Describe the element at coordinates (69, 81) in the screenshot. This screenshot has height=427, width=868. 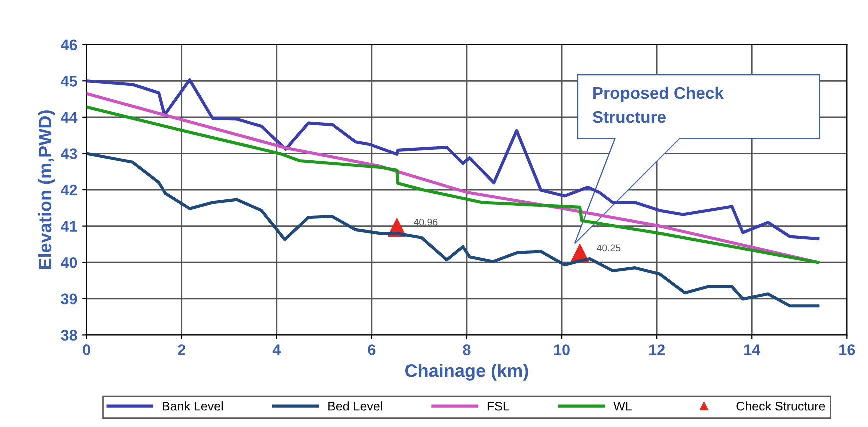
I see `y-tick-label: 45` at that location.